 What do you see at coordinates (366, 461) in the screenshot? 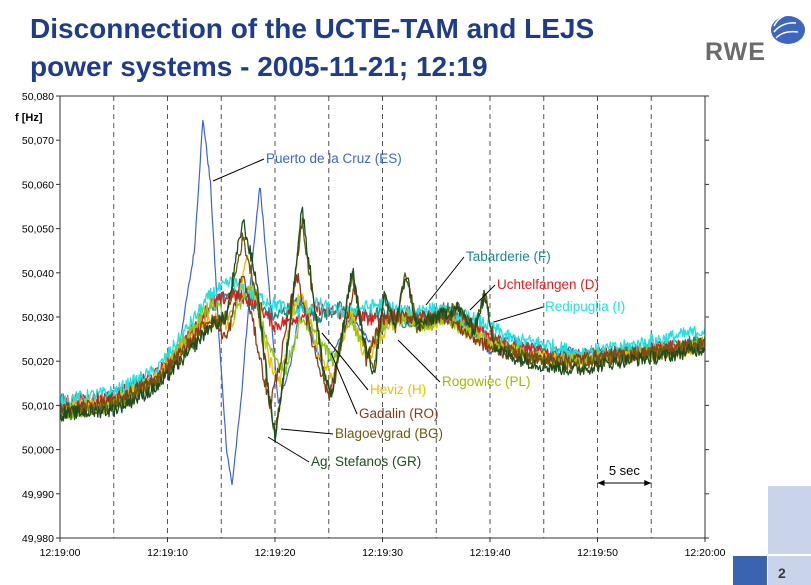
I see `series-label: Ag. Stefanos (GR)` at bounding box center [366, 461].